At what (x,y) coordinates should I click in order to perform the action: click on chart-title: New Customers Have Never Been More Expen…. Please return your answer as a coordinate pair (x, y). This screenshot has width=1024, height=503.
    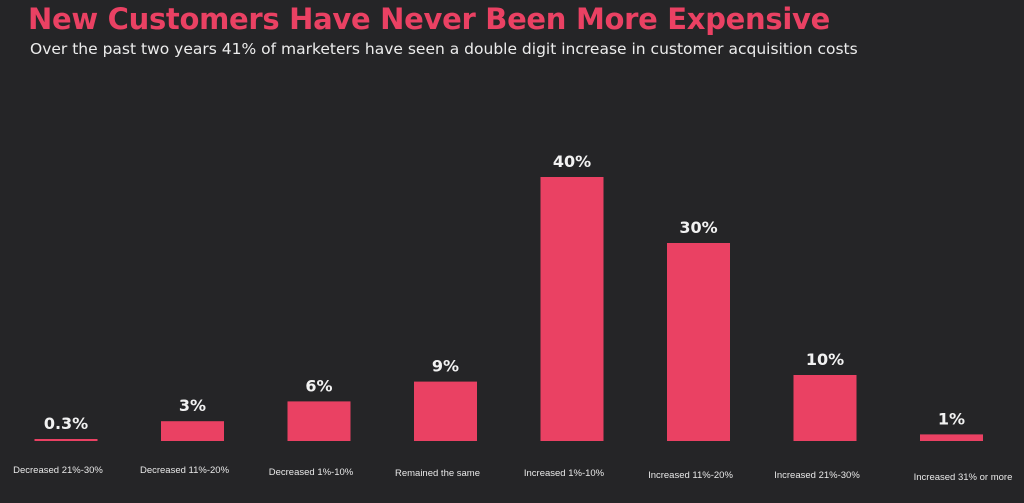
    Looking at the image, I should click on (429, 19).